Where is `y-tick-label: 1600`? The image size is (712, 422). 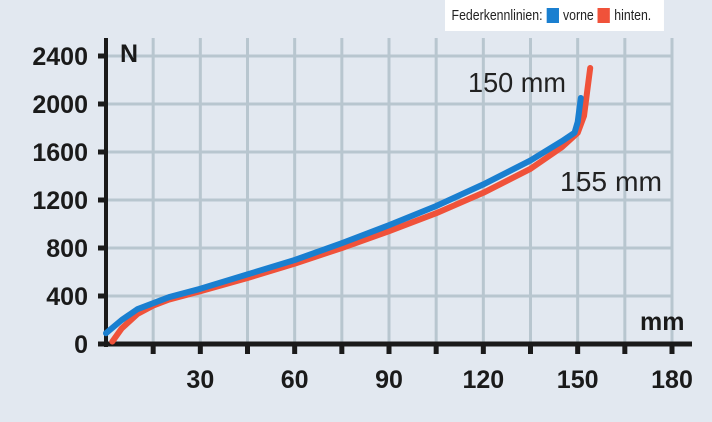 y-tick-label: 1600 is located at coordinates (60, 153).